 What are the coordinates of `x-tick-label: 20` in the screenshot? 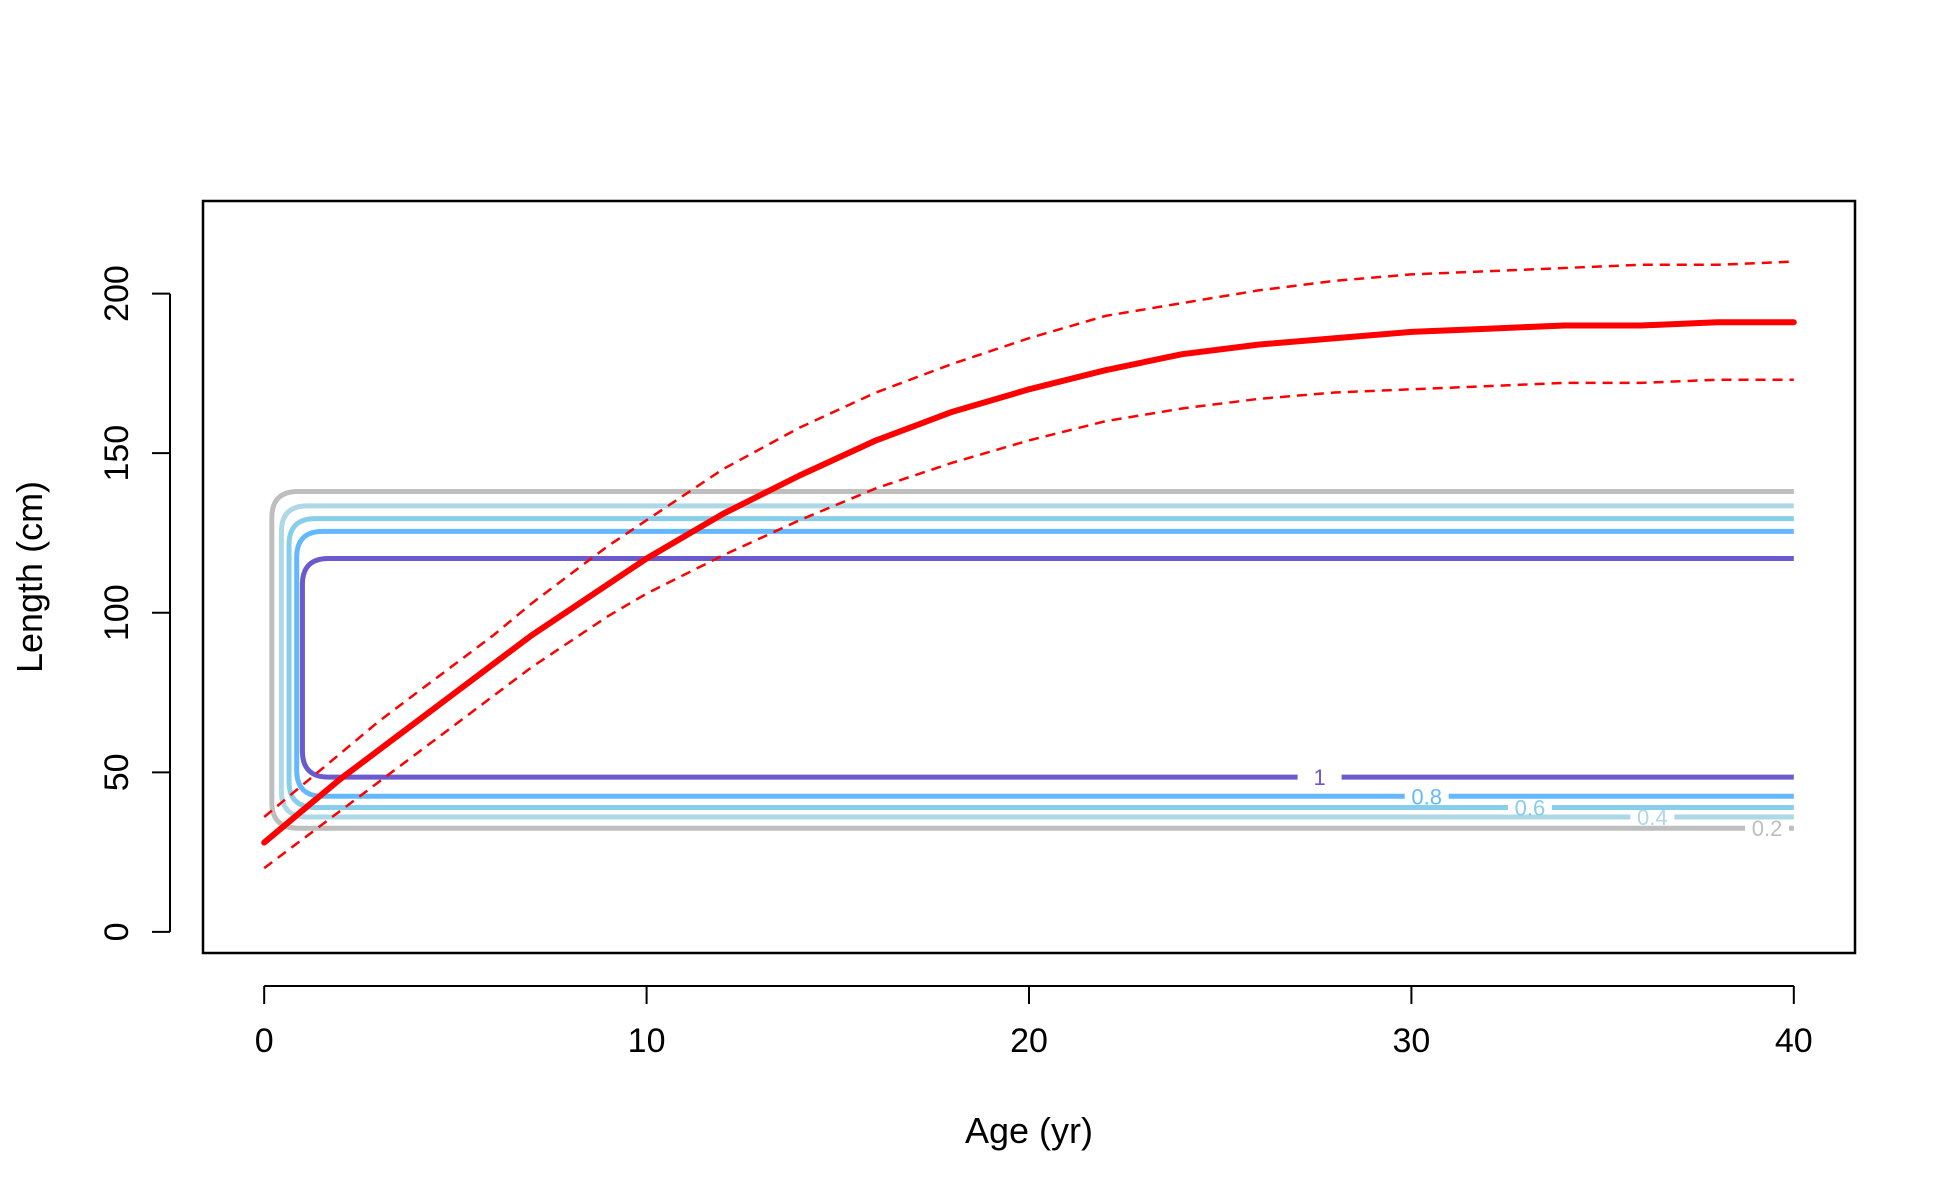 It's located at (1029, 1041).